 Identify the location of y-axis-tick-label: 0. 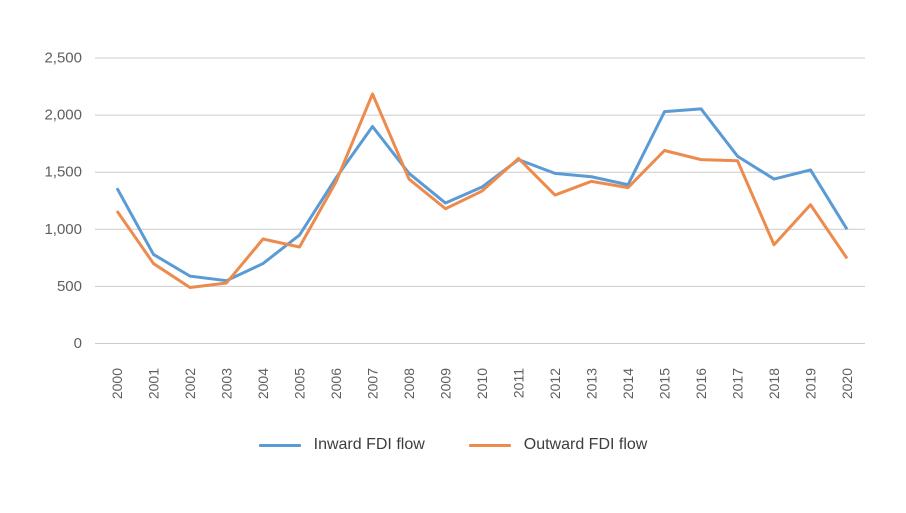
(78, 343).